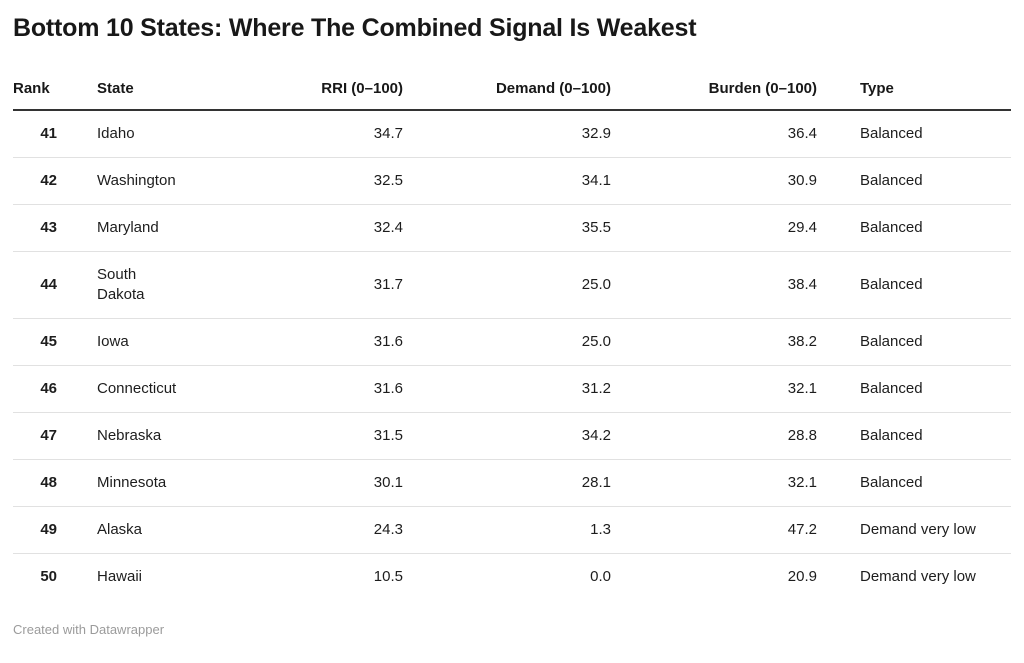 The image size is (1024, 663). I want to click on rank-cell: 50, so click(48, 576).